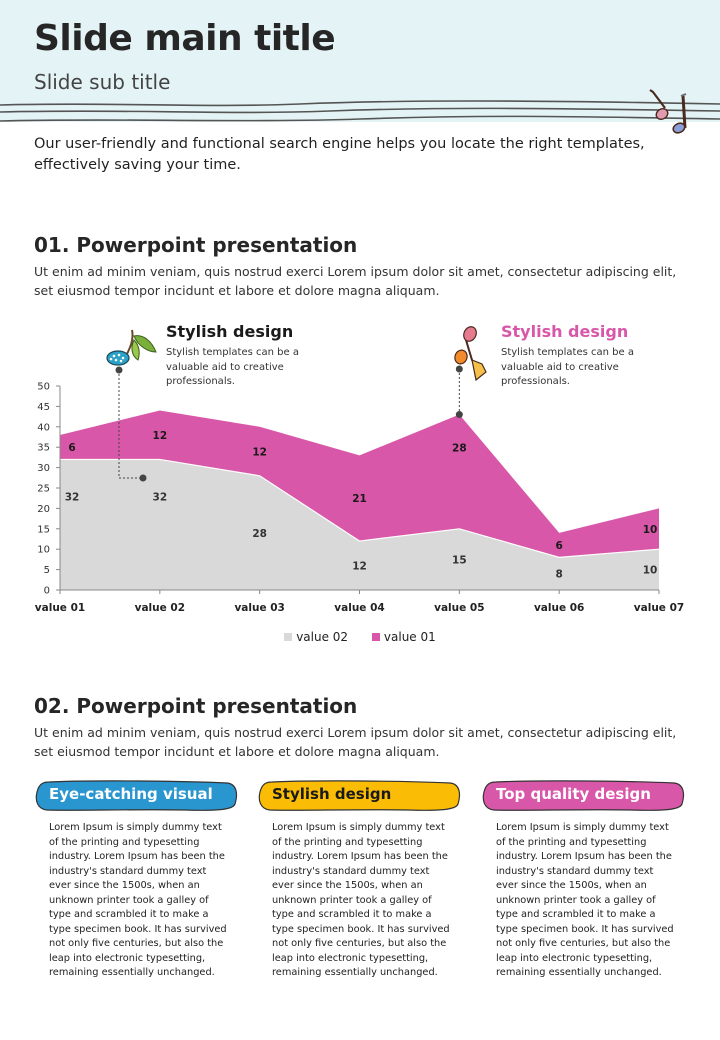  I want to click on callout-1-point-dot, so click(143, 478).